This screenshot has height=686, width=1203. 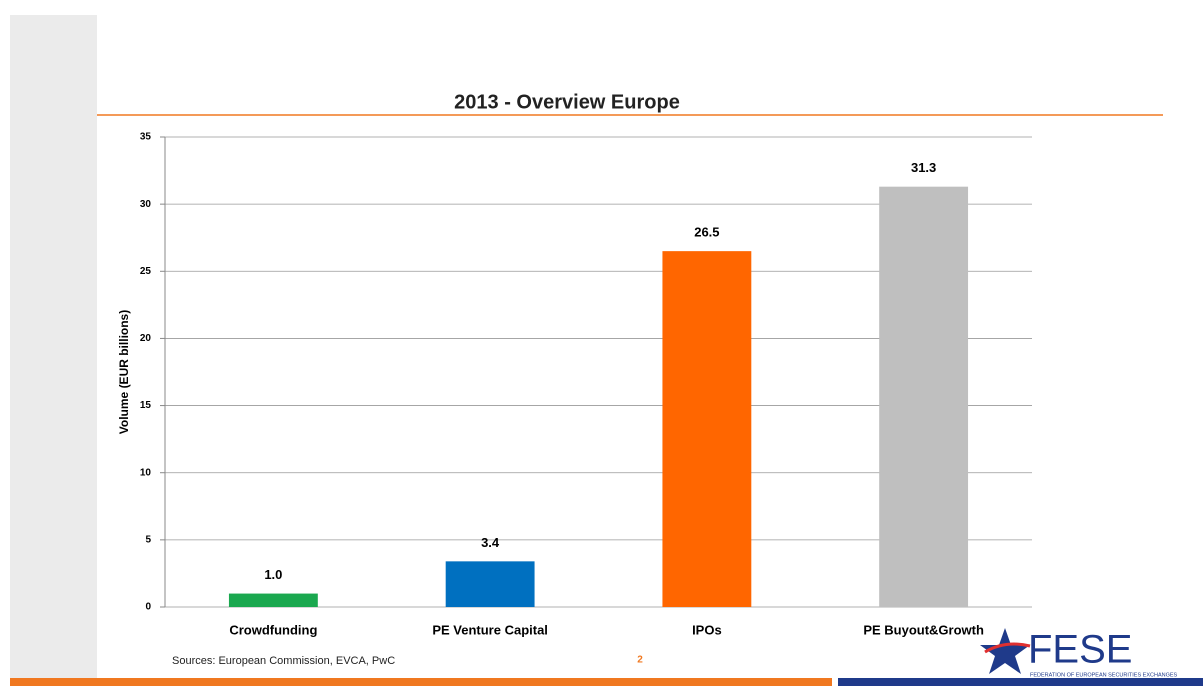 What do you see at coordinates (640, 660) in the screenshot?
I see `page-number: 2` at bounding box center [640, 660].